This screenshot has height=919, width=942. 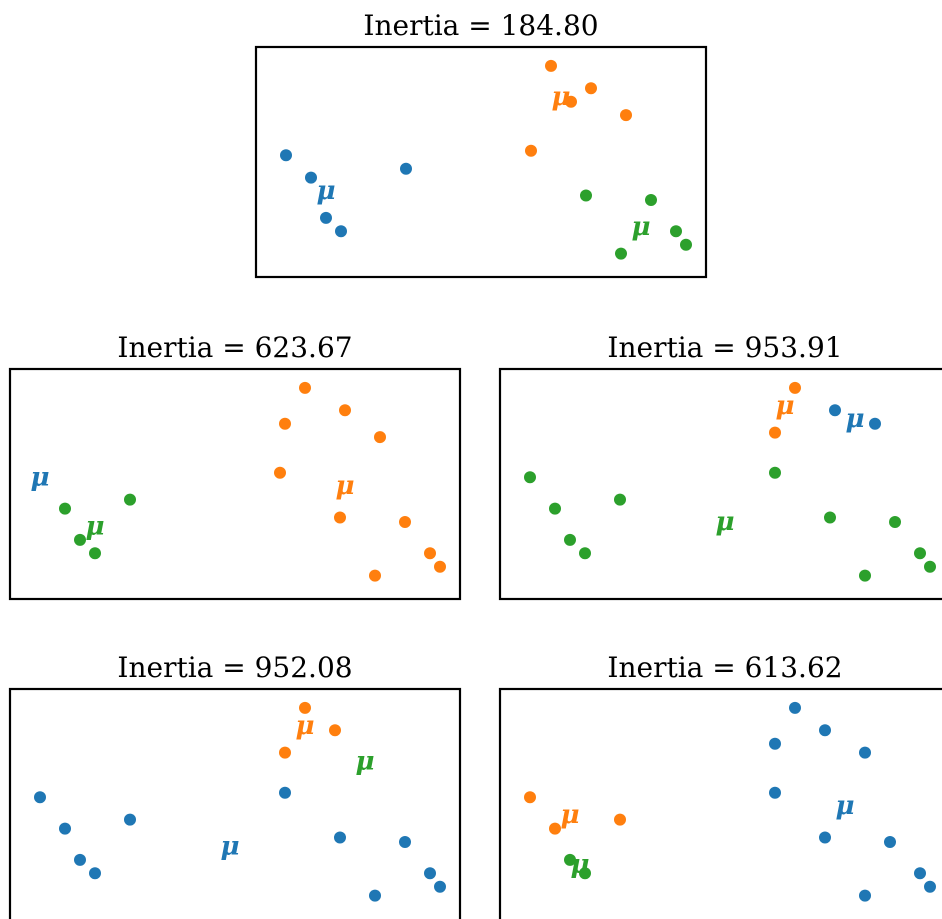 What do you see at coordinates (724, 347) in the screenshot?
I see `subplot-title: Inertia = 953.91` at bounding box center [724, 347].